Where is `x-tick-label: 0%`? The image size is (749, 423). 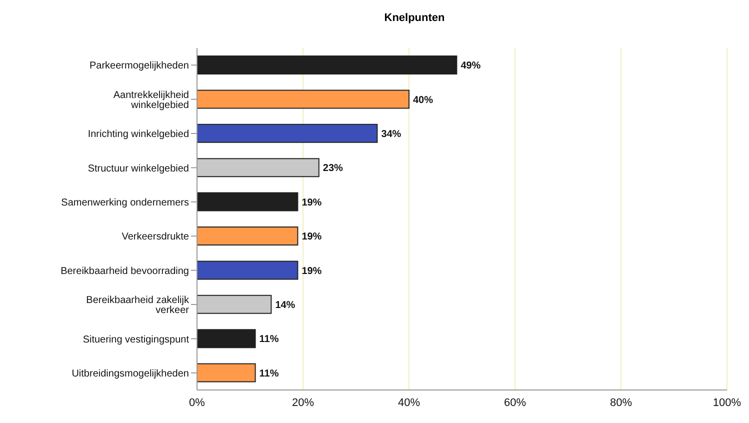 x-tick-label: 0% is located at coordinates (197, 402).